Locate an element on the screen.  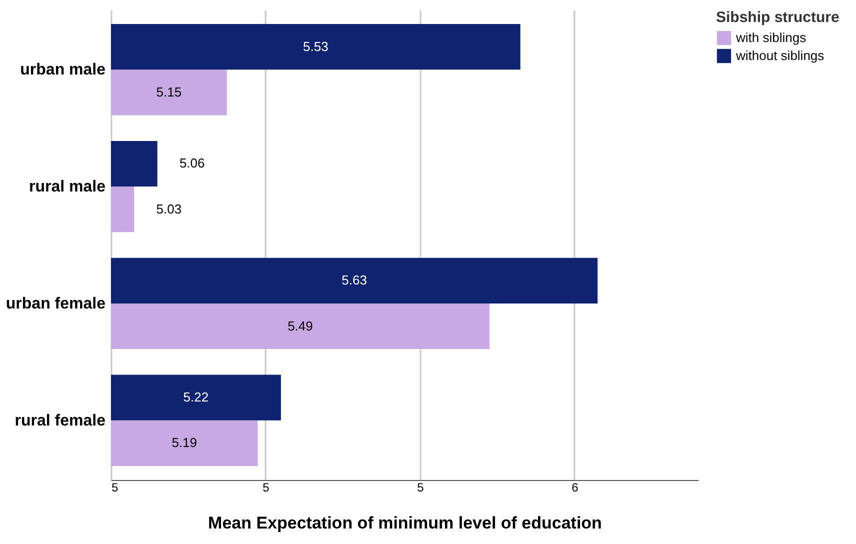
data-label: 5.63 is located at coordinates (354, 280).